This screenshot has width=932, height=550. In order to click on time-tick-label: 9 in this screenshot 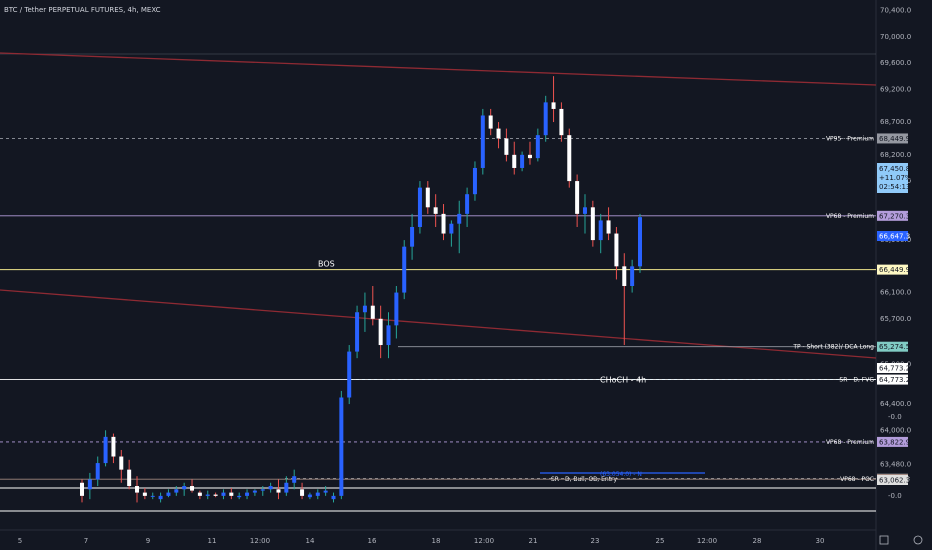, I will do `click(148, 541)`.